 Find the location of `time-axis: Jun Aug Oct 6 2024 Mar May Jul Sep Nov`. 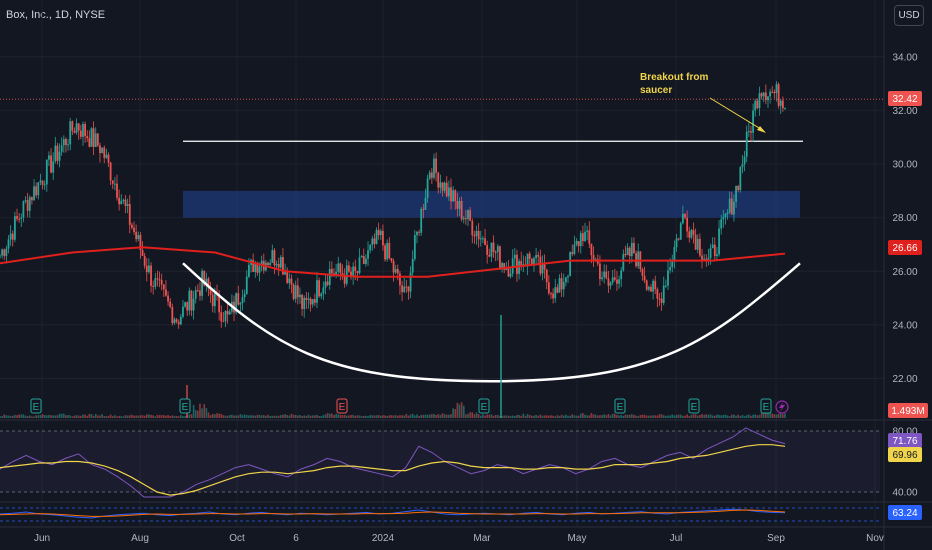

time-axis: Jun Aug Oct 6 2024 Mar May Jul Sep Nov is located at coordinates (459, 538).